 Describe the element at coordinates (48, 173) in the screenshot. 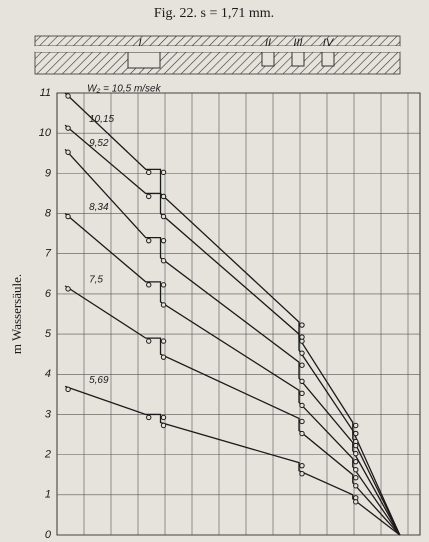

I see `y-tick-label: 9` at that location.